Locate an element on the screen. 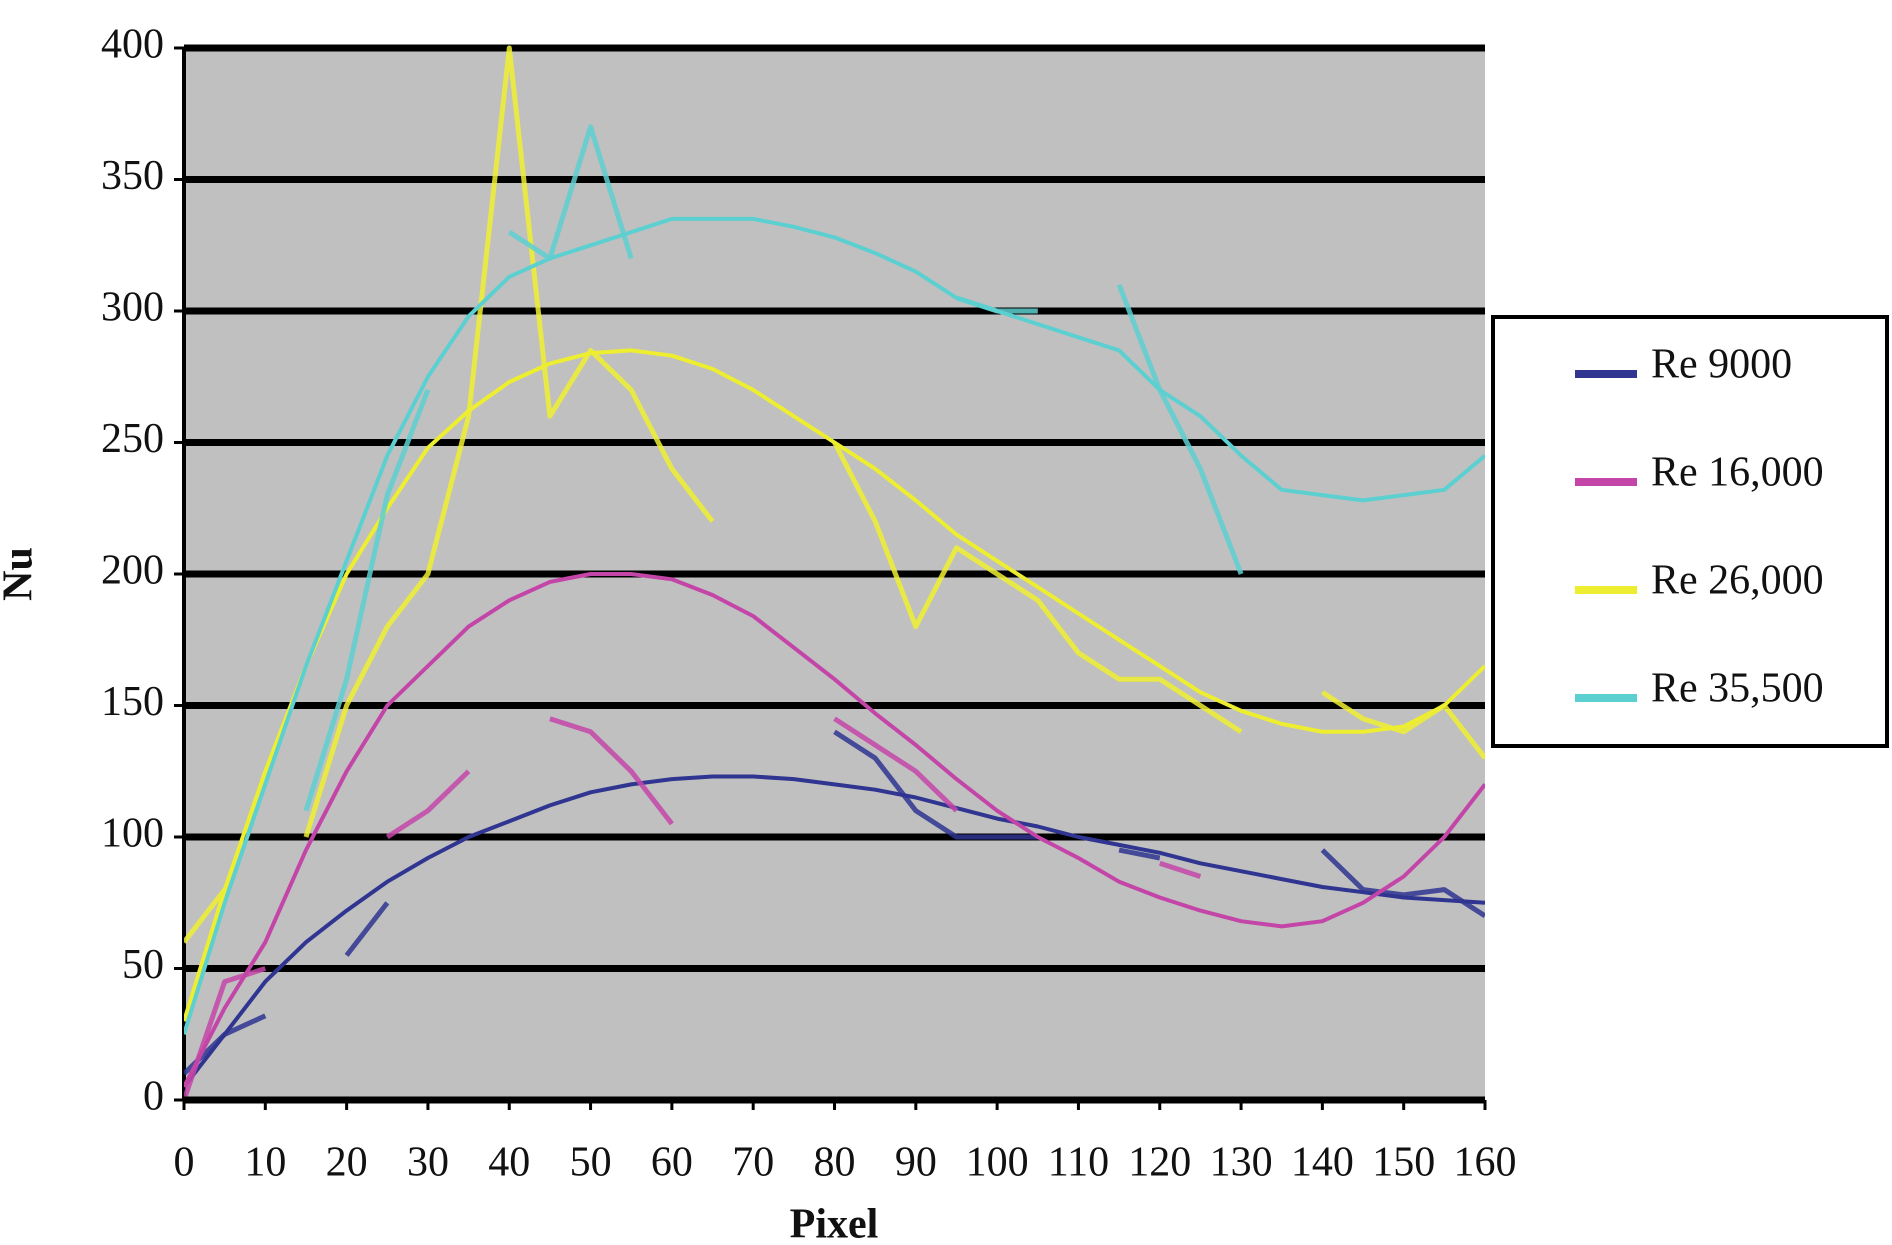 Image resolution: width=1892 pixels, height=1245 pixels. y-tick-label: 100 is located at coordinates (132, 834).